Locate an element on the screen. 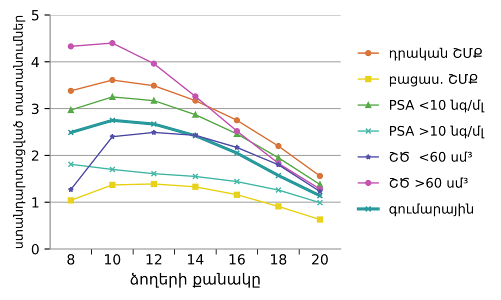 The height and width of the screenshot is (300, 501). legend-label: գումարային is located at coordinates (431, 210).